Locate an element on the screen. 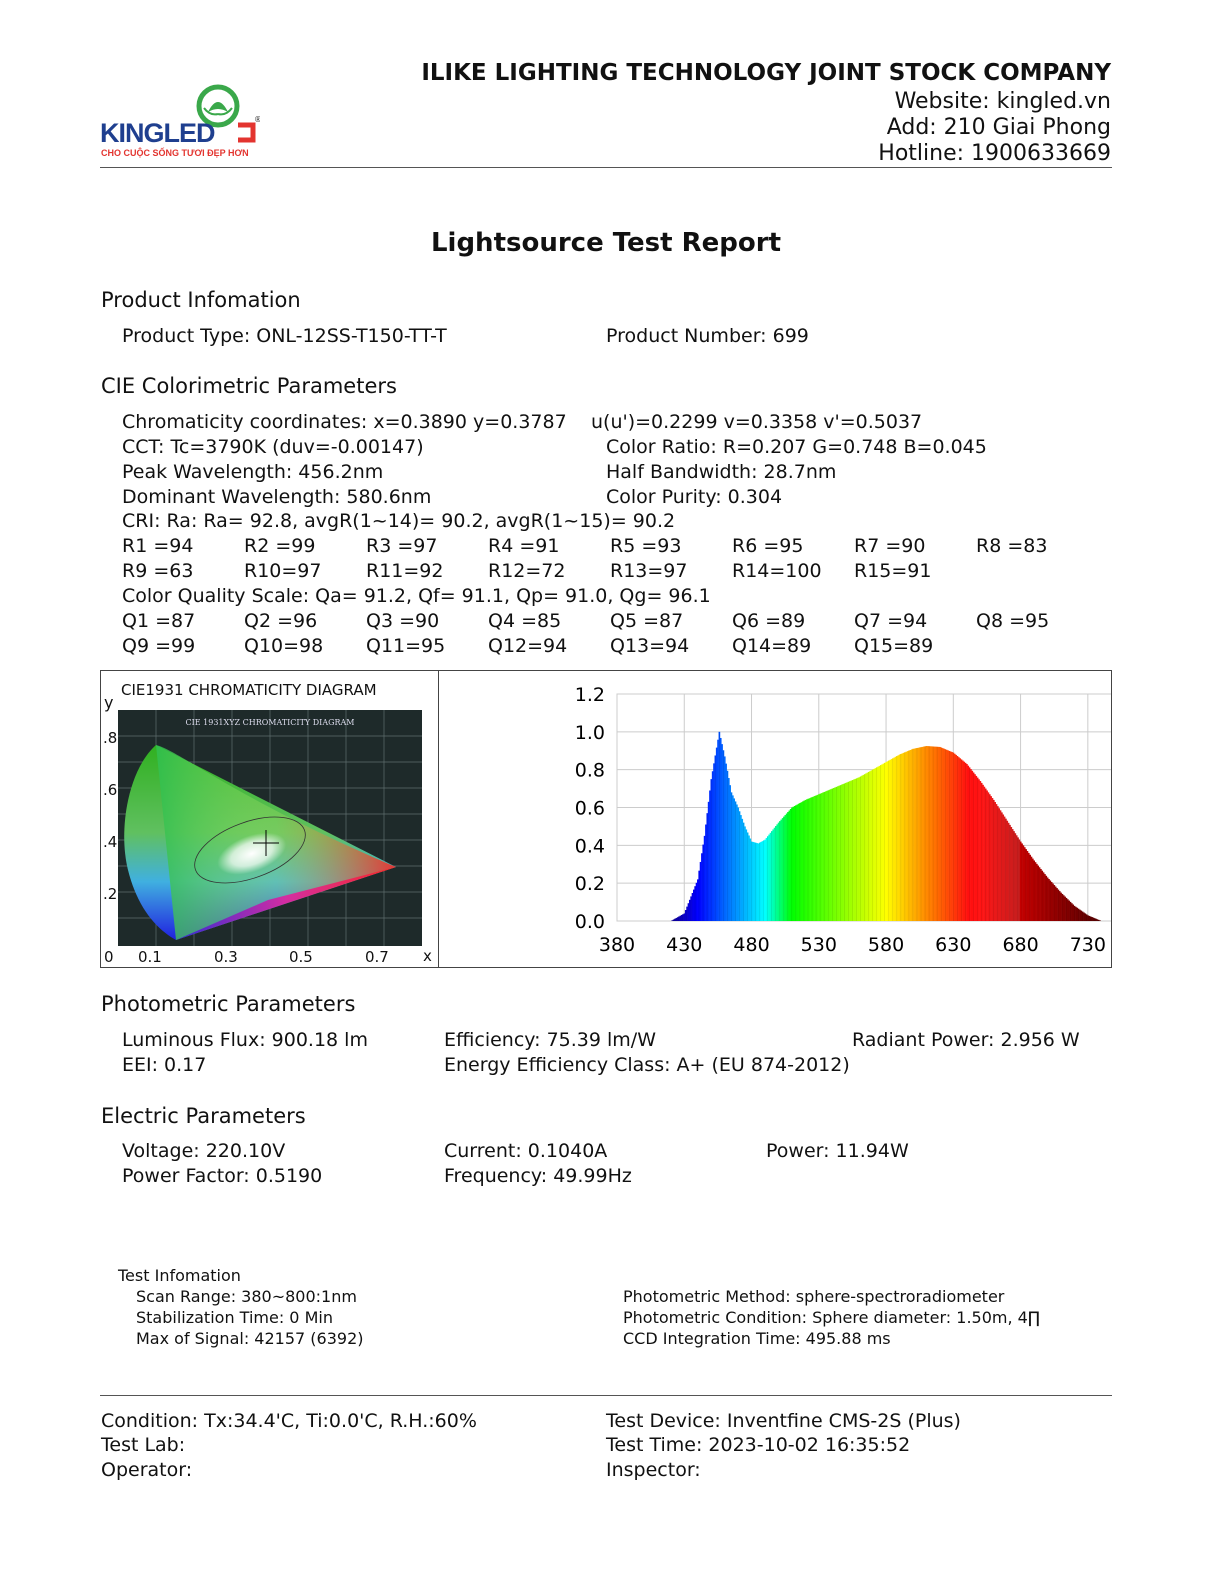 The height and width of the screenshot is (1584, 1224). kingled-logo: ® KINGLED CHO CUỘC SỐNG TƯƠI ĐẸP HƠN is located at coordinates (180, 123).